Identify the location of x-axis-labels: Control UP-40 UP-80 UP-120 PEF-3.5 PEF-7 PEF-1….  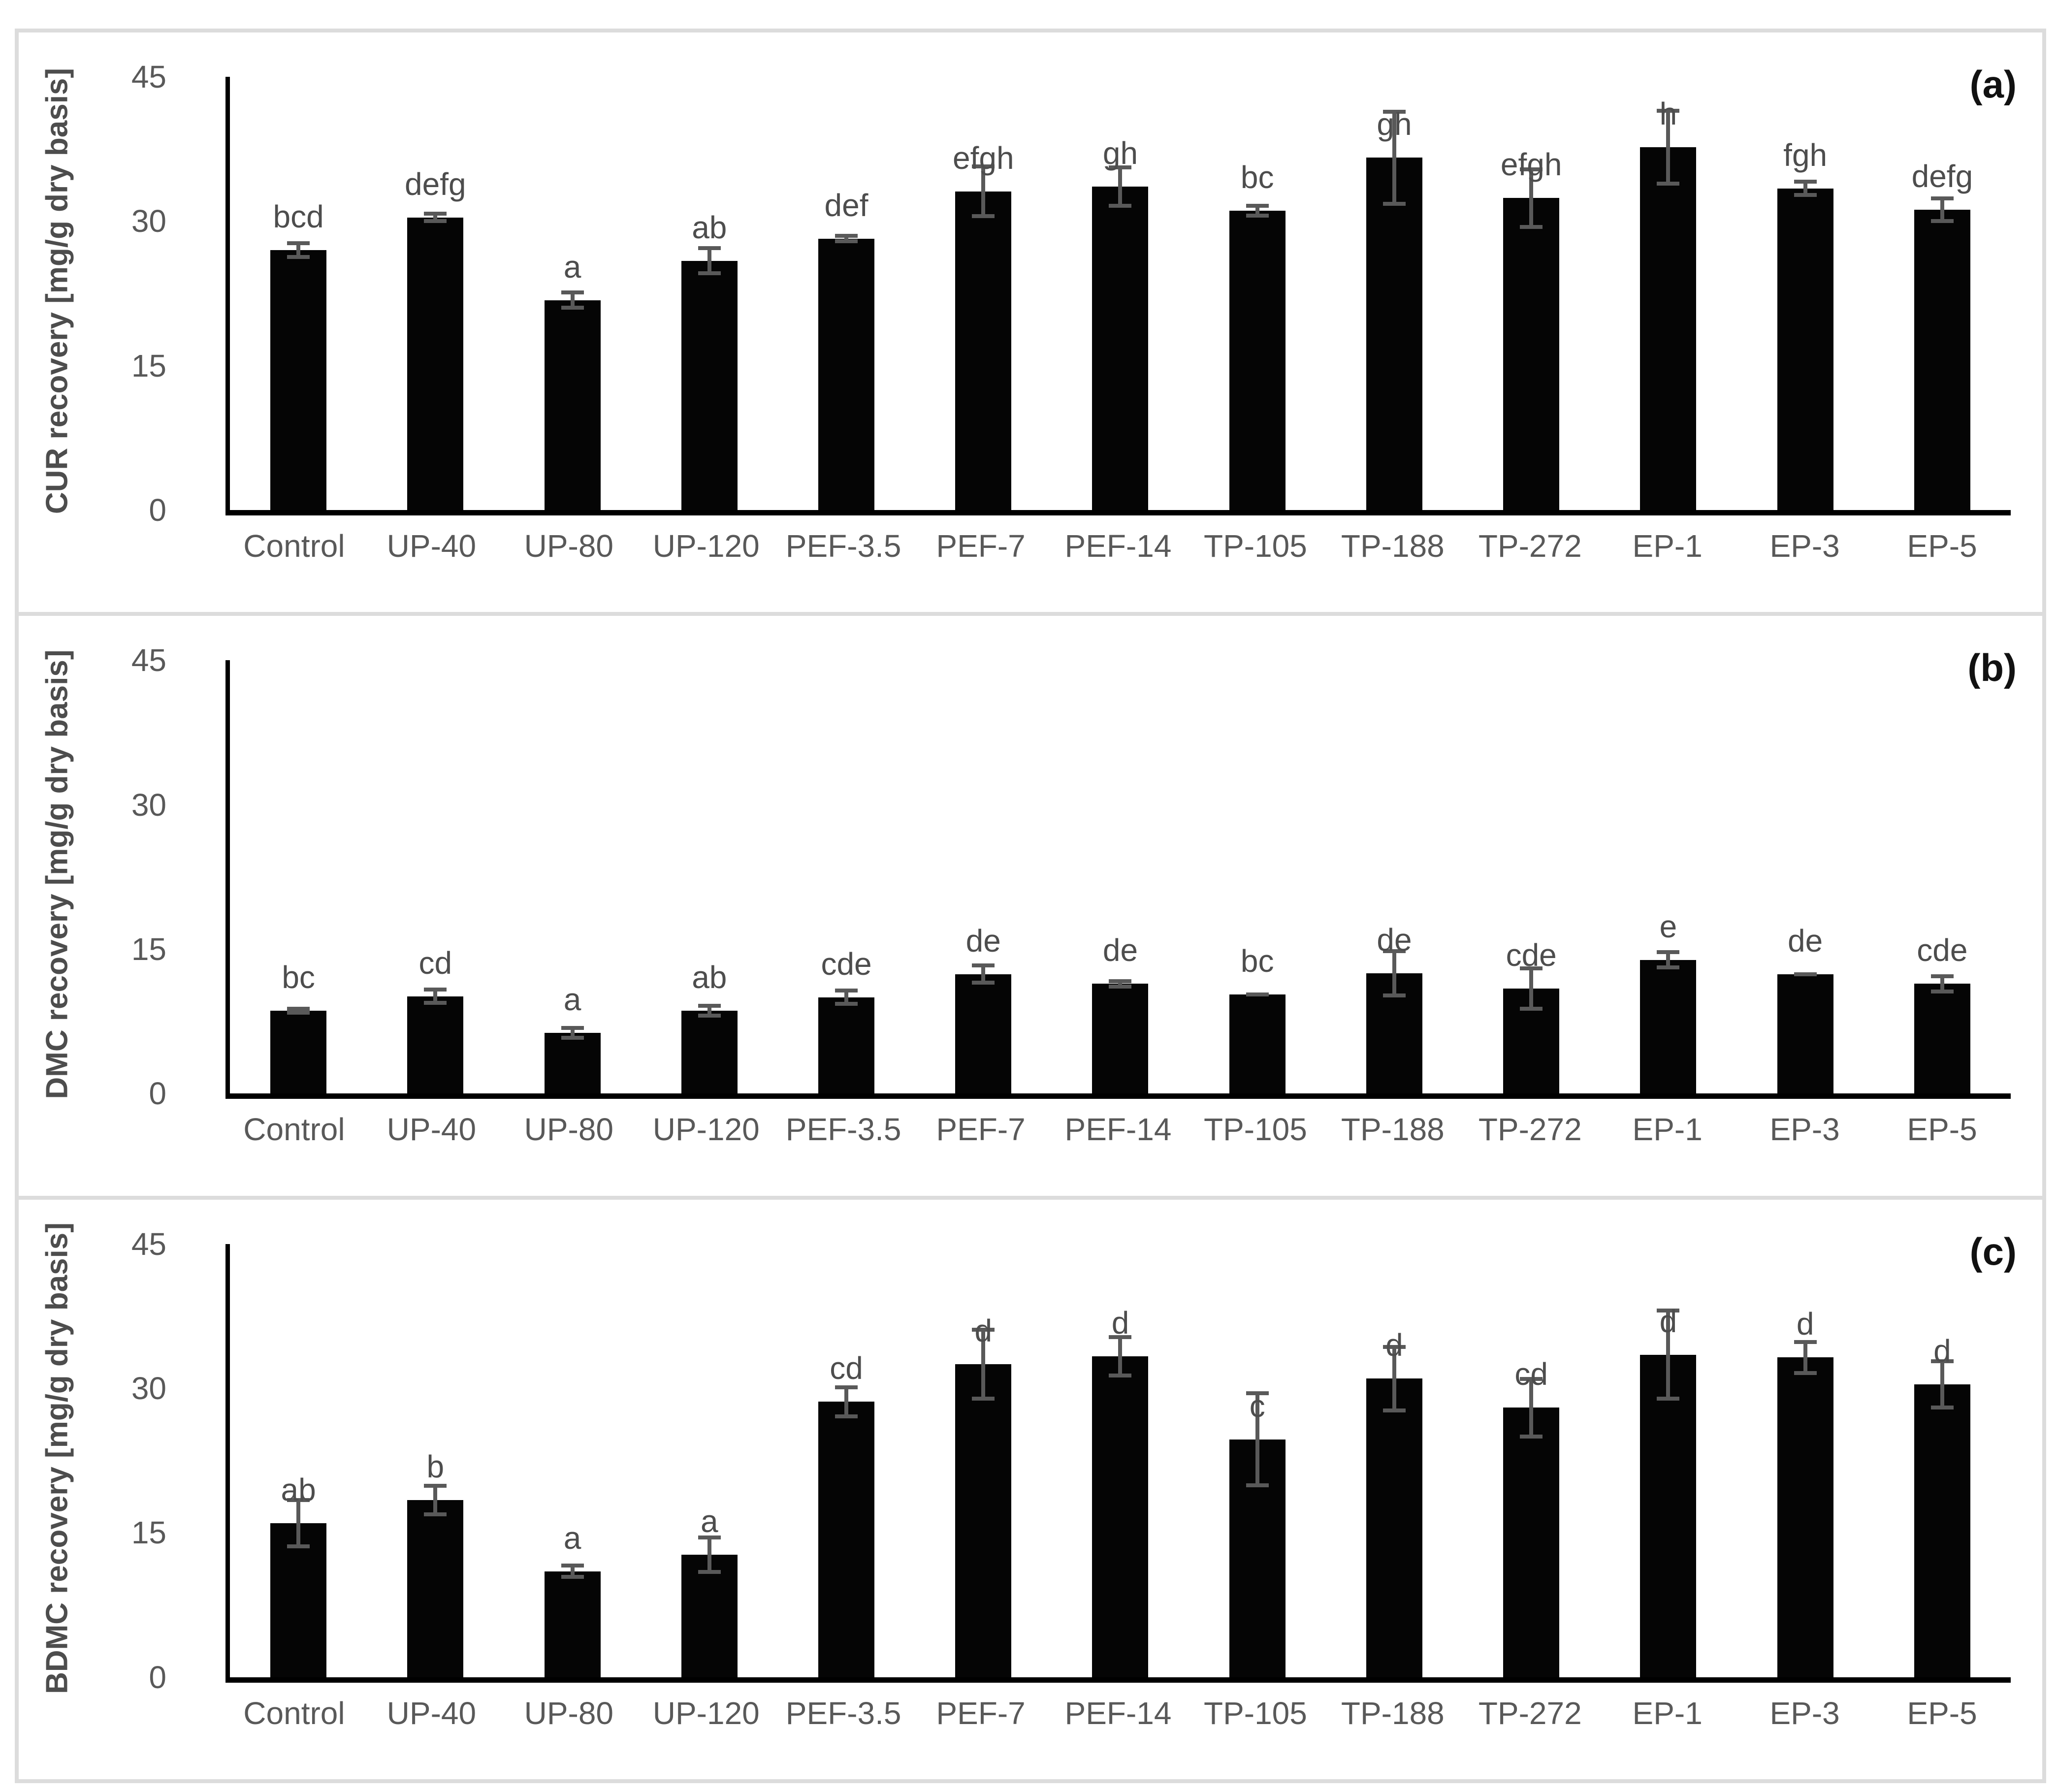
(1118, 1714).